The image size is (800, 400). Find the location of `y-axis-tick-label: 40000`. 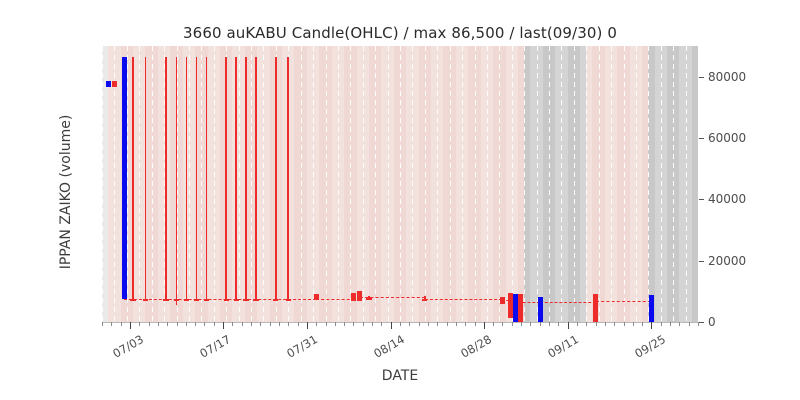

y-axis-tick-label: 40000 is located at coordinates (727, 199).